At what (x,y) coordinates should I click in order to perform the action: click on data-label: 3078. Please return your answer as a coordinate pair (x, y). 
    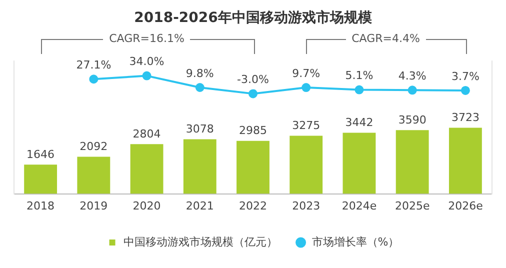
    Looking at the image, I should click on (200, 129).